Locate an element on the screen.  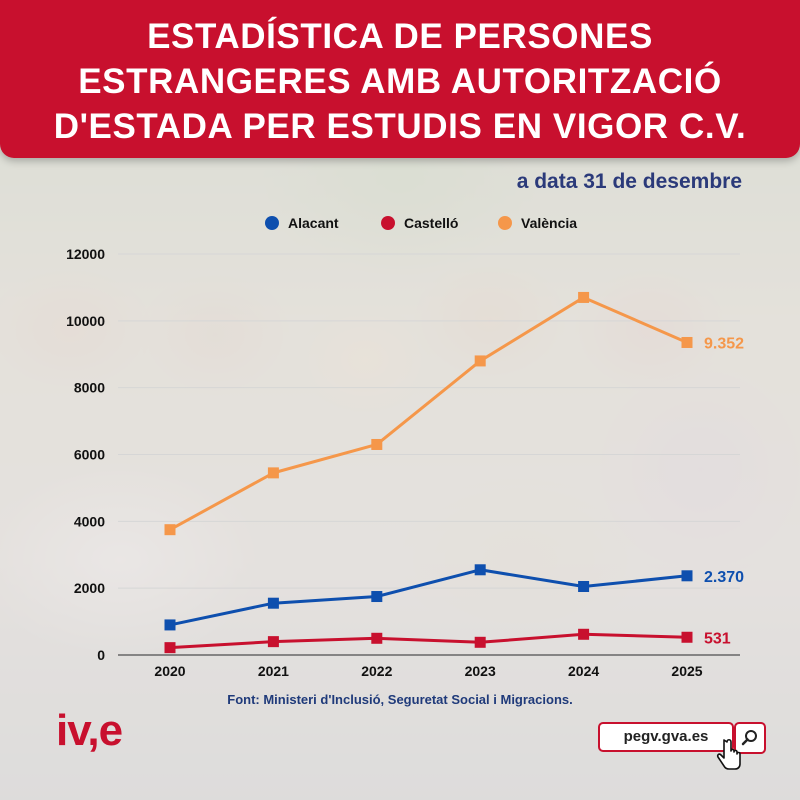
search-icon is located at coordinates (749, 738).